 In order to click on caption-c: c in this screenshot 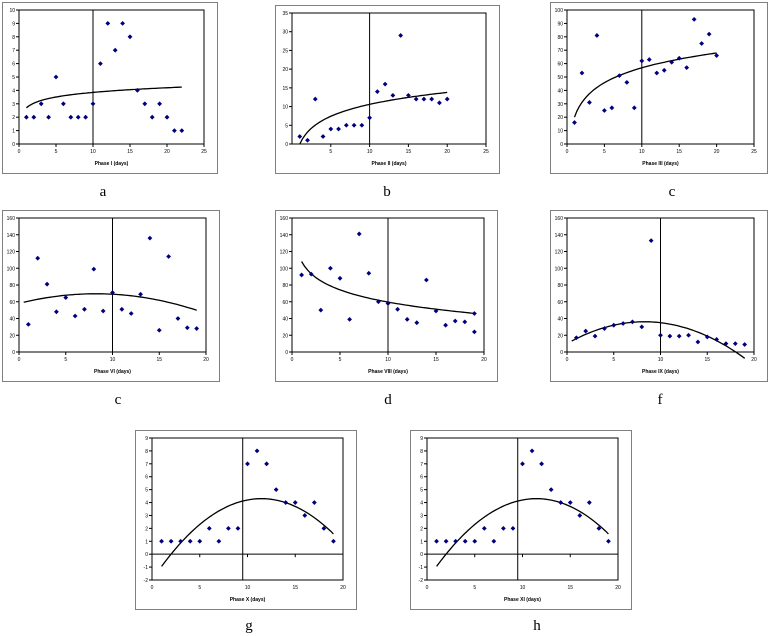, I will do `click(672, 192)`.